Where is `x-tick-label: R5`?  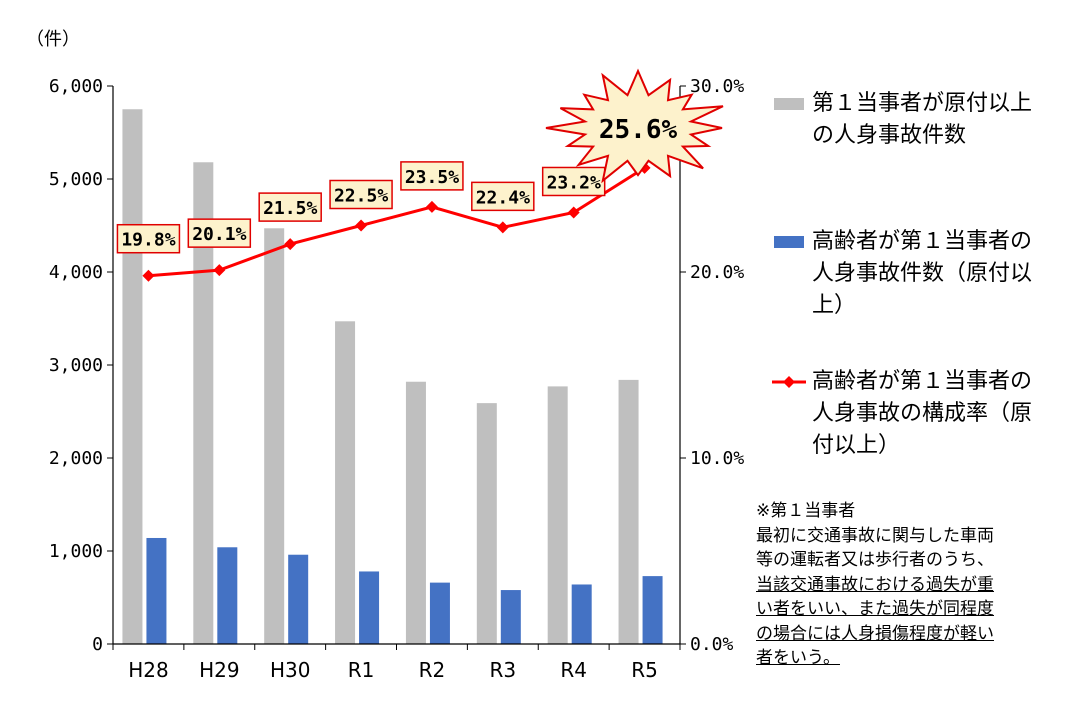
x-tick-label: R5 is located at coordinates (644, 670).